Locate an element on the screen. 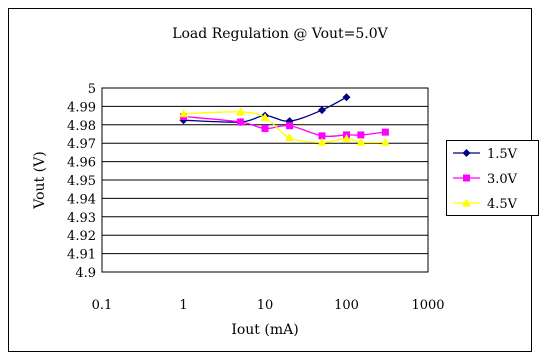 The width and height of the screenshot is (540, 360). x-tick-label: 100 is located at coordinates (346, 305).